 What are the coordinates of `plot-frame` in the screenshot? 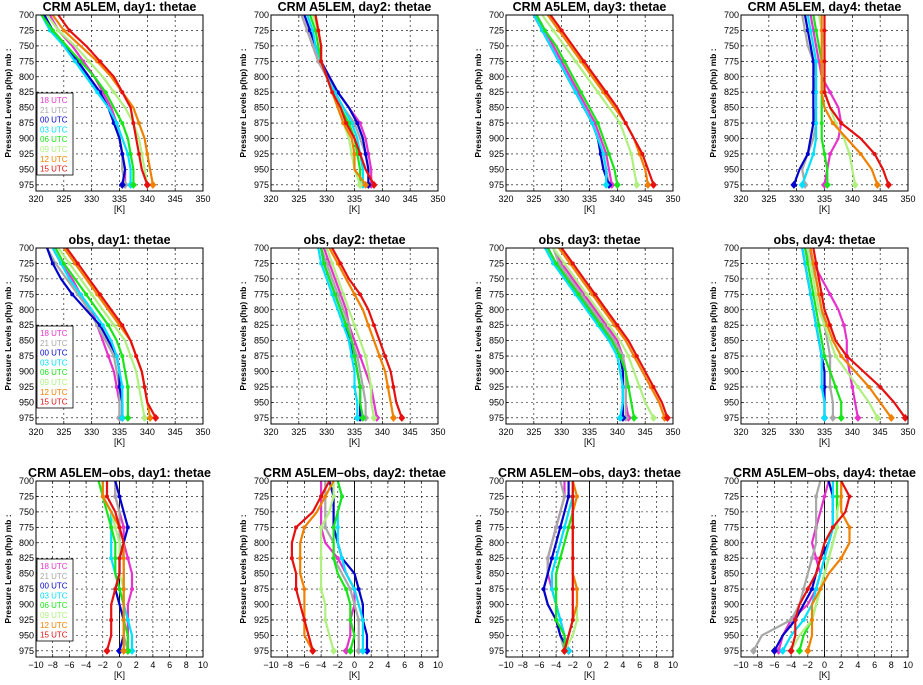 It's located at (354, 569).